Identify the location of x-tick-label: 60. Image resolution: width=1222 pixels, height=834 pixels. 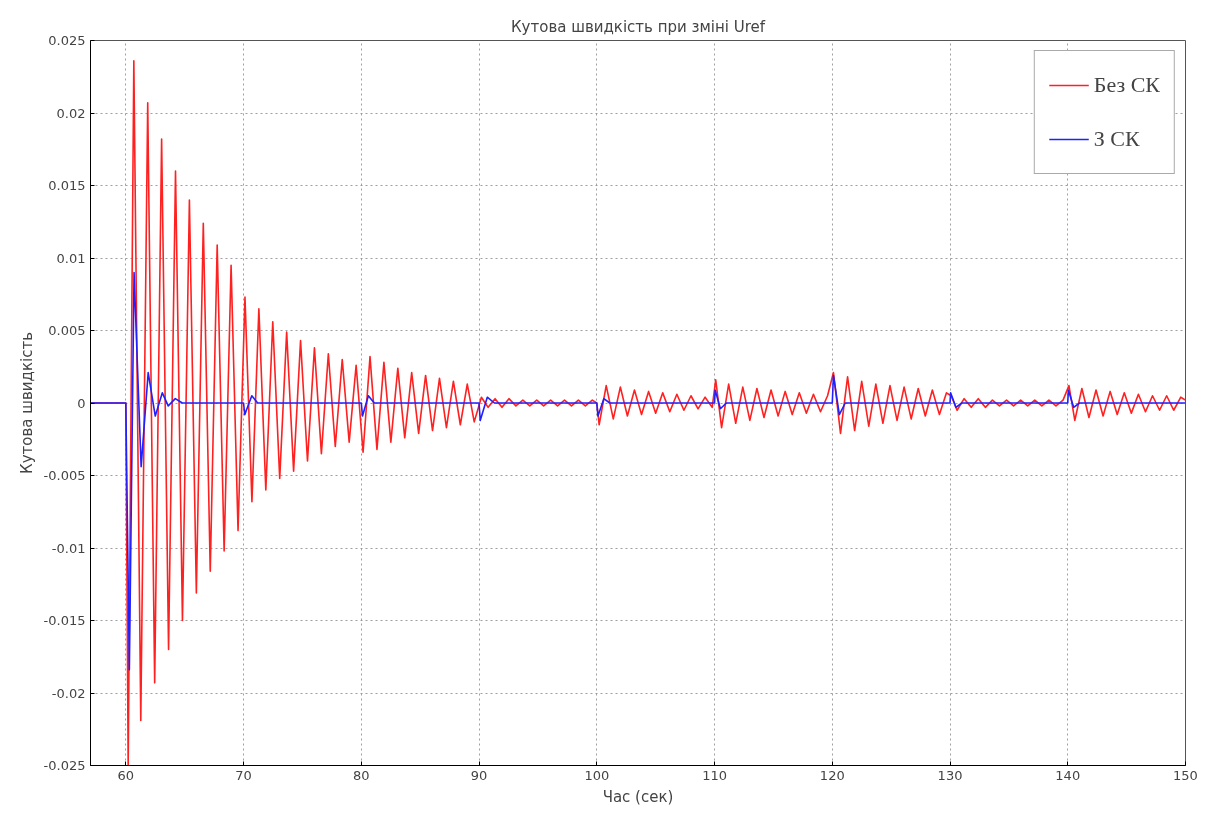
(126, 775).